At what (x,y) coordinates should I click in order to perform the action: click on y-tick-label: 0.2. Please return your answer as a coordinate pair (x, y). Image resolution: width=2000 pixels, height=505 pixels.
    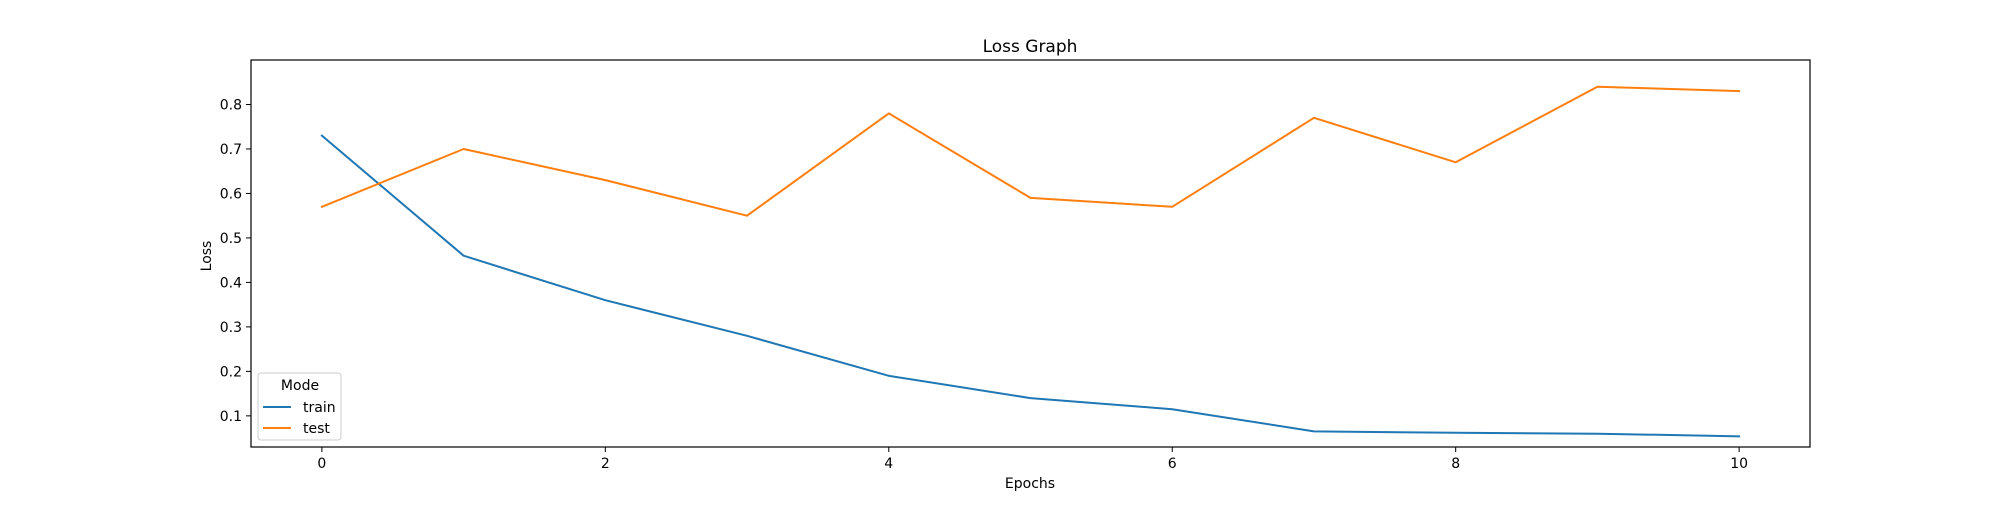
    Looking at the image, I should click on (231, 372).